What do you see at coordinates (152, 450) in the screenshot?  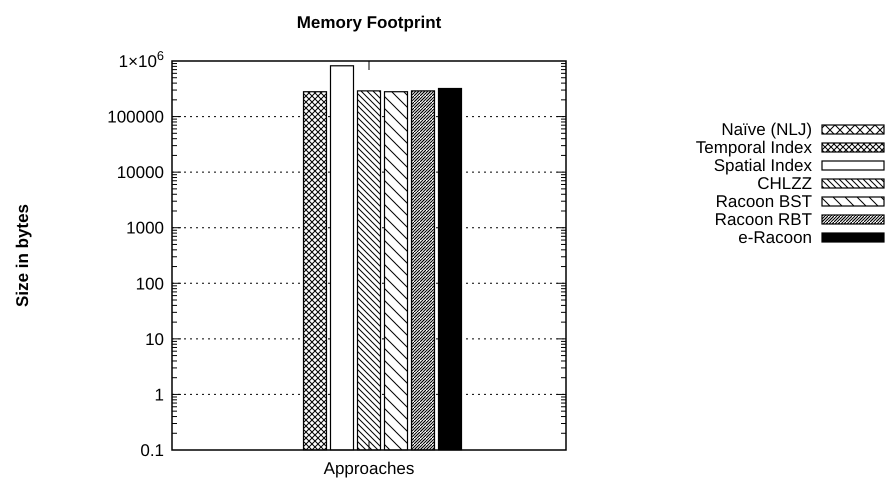 I see `y-tick-label: 0.1` at bounding box center [152, 450].